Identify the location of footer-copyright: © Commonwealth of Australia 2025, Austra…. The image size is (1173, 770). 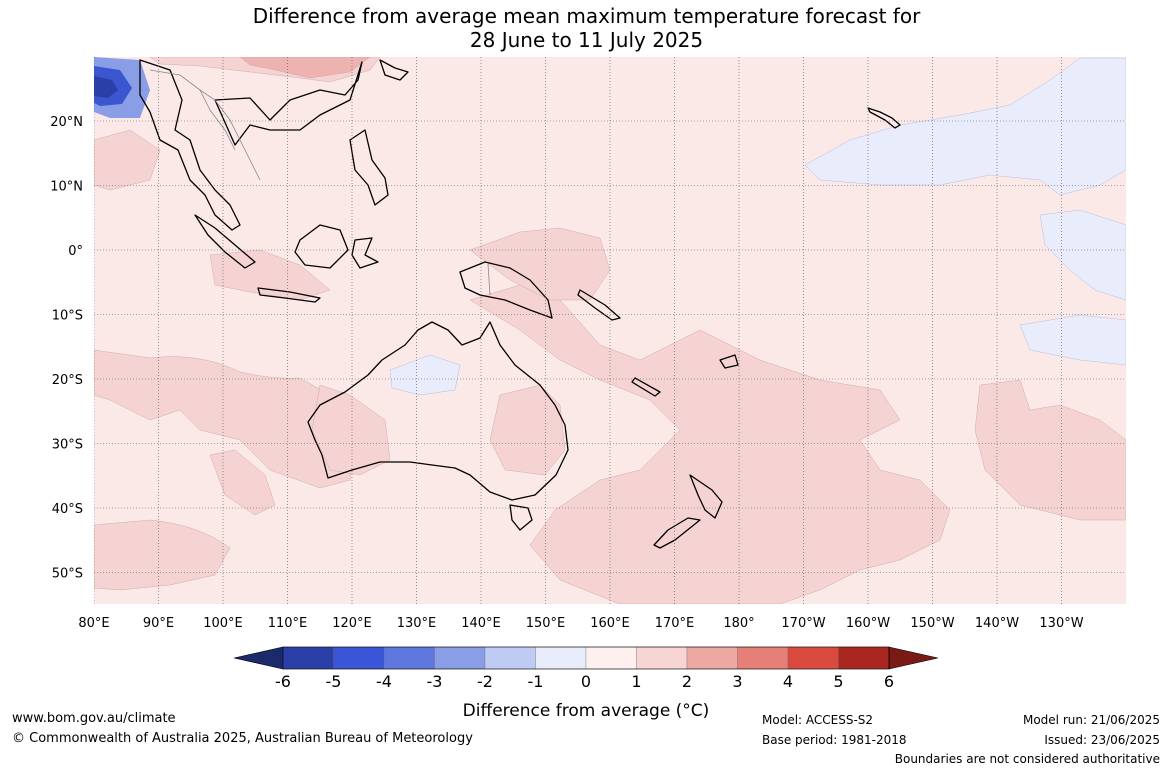
(242, 738).